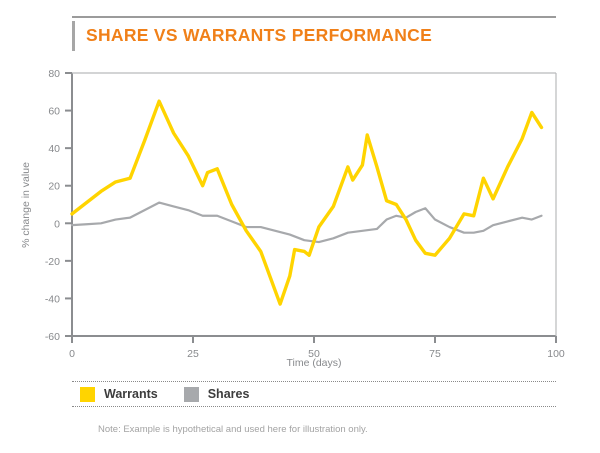 The height and width of the screenshot is (453, 600). Describe the element at coordinates (314, 354) in the screenshot. I see `x-tick-label: 50` at that location.